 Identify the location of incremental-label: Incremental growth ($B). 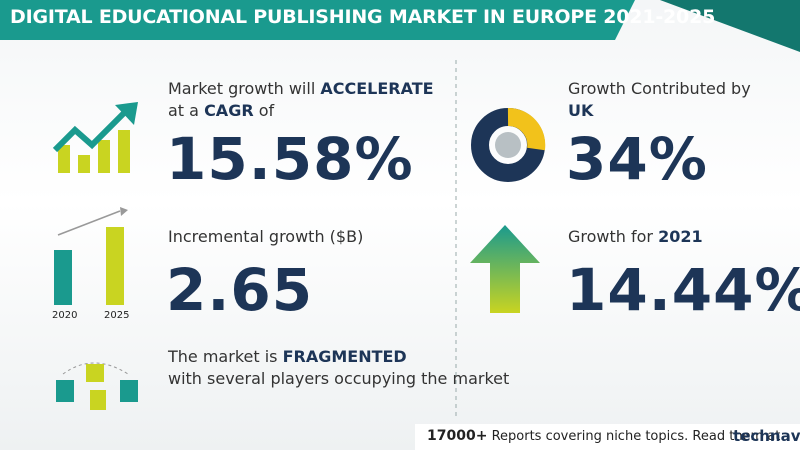
(266, 236).